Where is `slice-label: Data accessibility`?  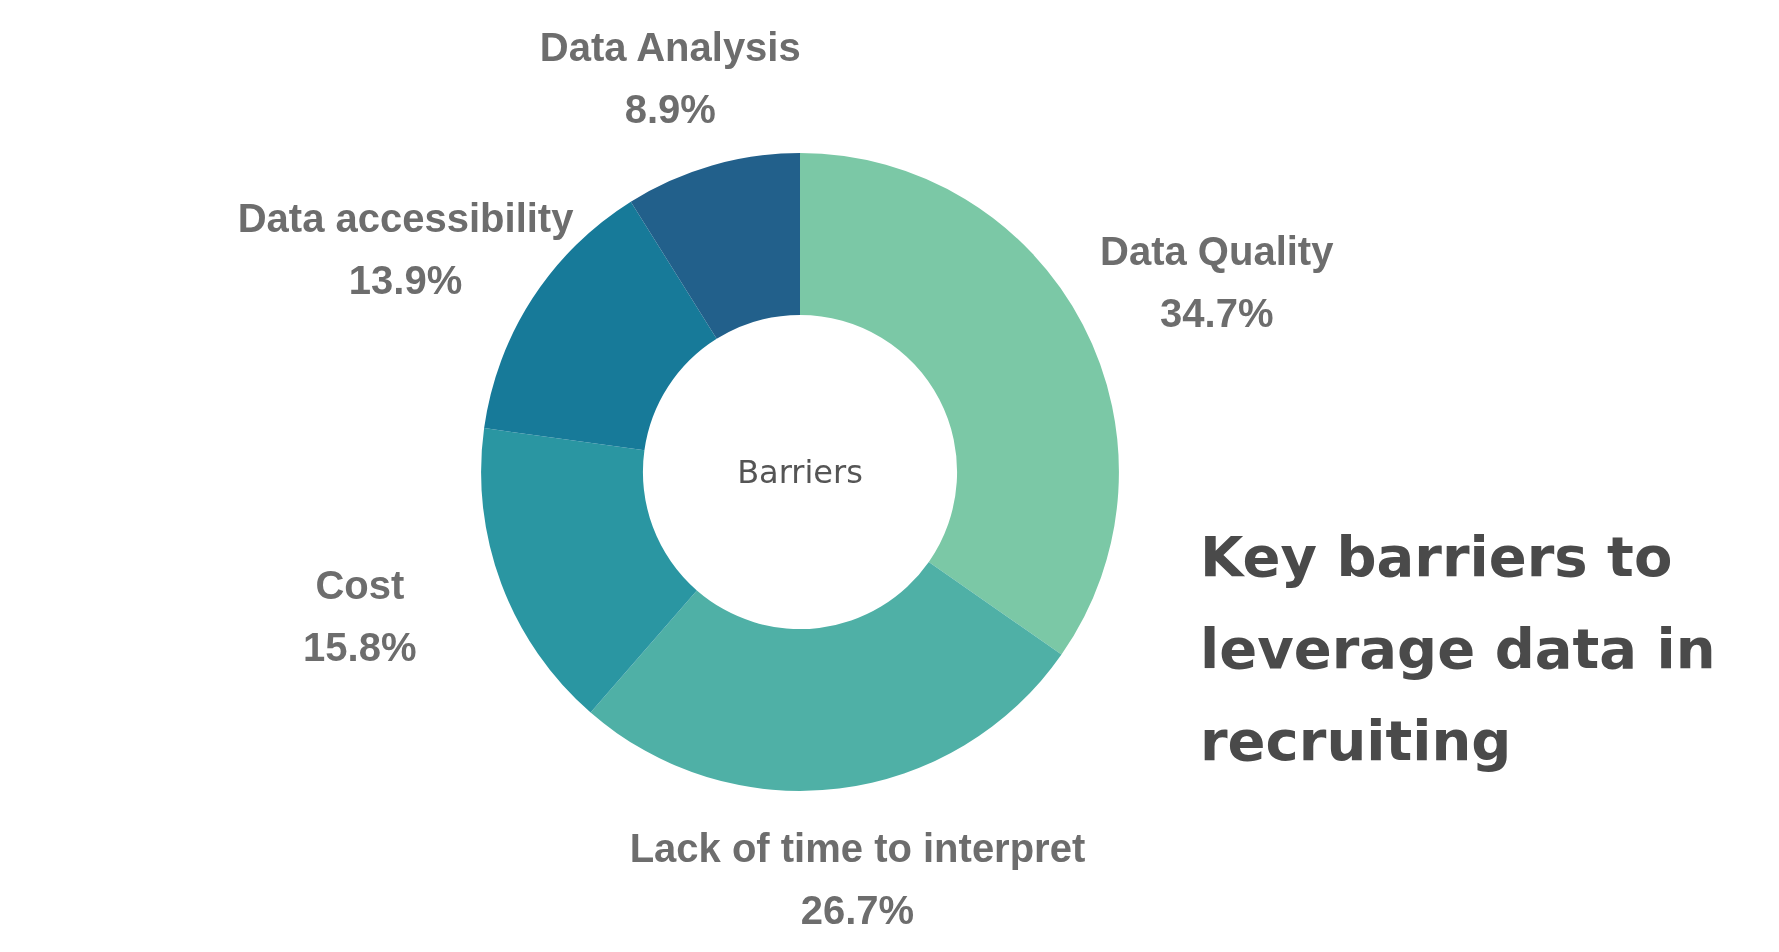 slice-label: Data accessibility is located at coordinates (406, 218).